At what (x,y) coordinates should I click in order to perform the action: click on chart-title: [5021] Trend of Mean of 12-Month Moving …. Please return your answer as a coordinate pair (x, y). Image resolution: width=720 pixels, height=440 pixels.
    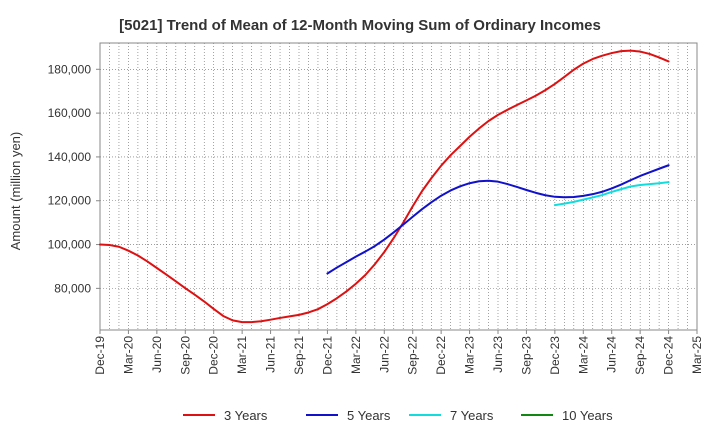
    Looking at the image, I should click on (360, 25).